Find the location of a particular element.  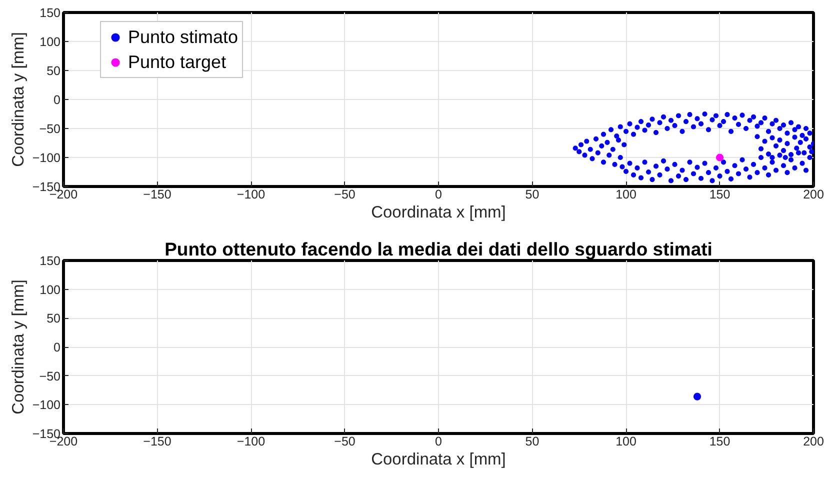

chart-title: Punto ottenuto facendo la media dei dati dello sguardo stimati is located at coordinates (438, 249).